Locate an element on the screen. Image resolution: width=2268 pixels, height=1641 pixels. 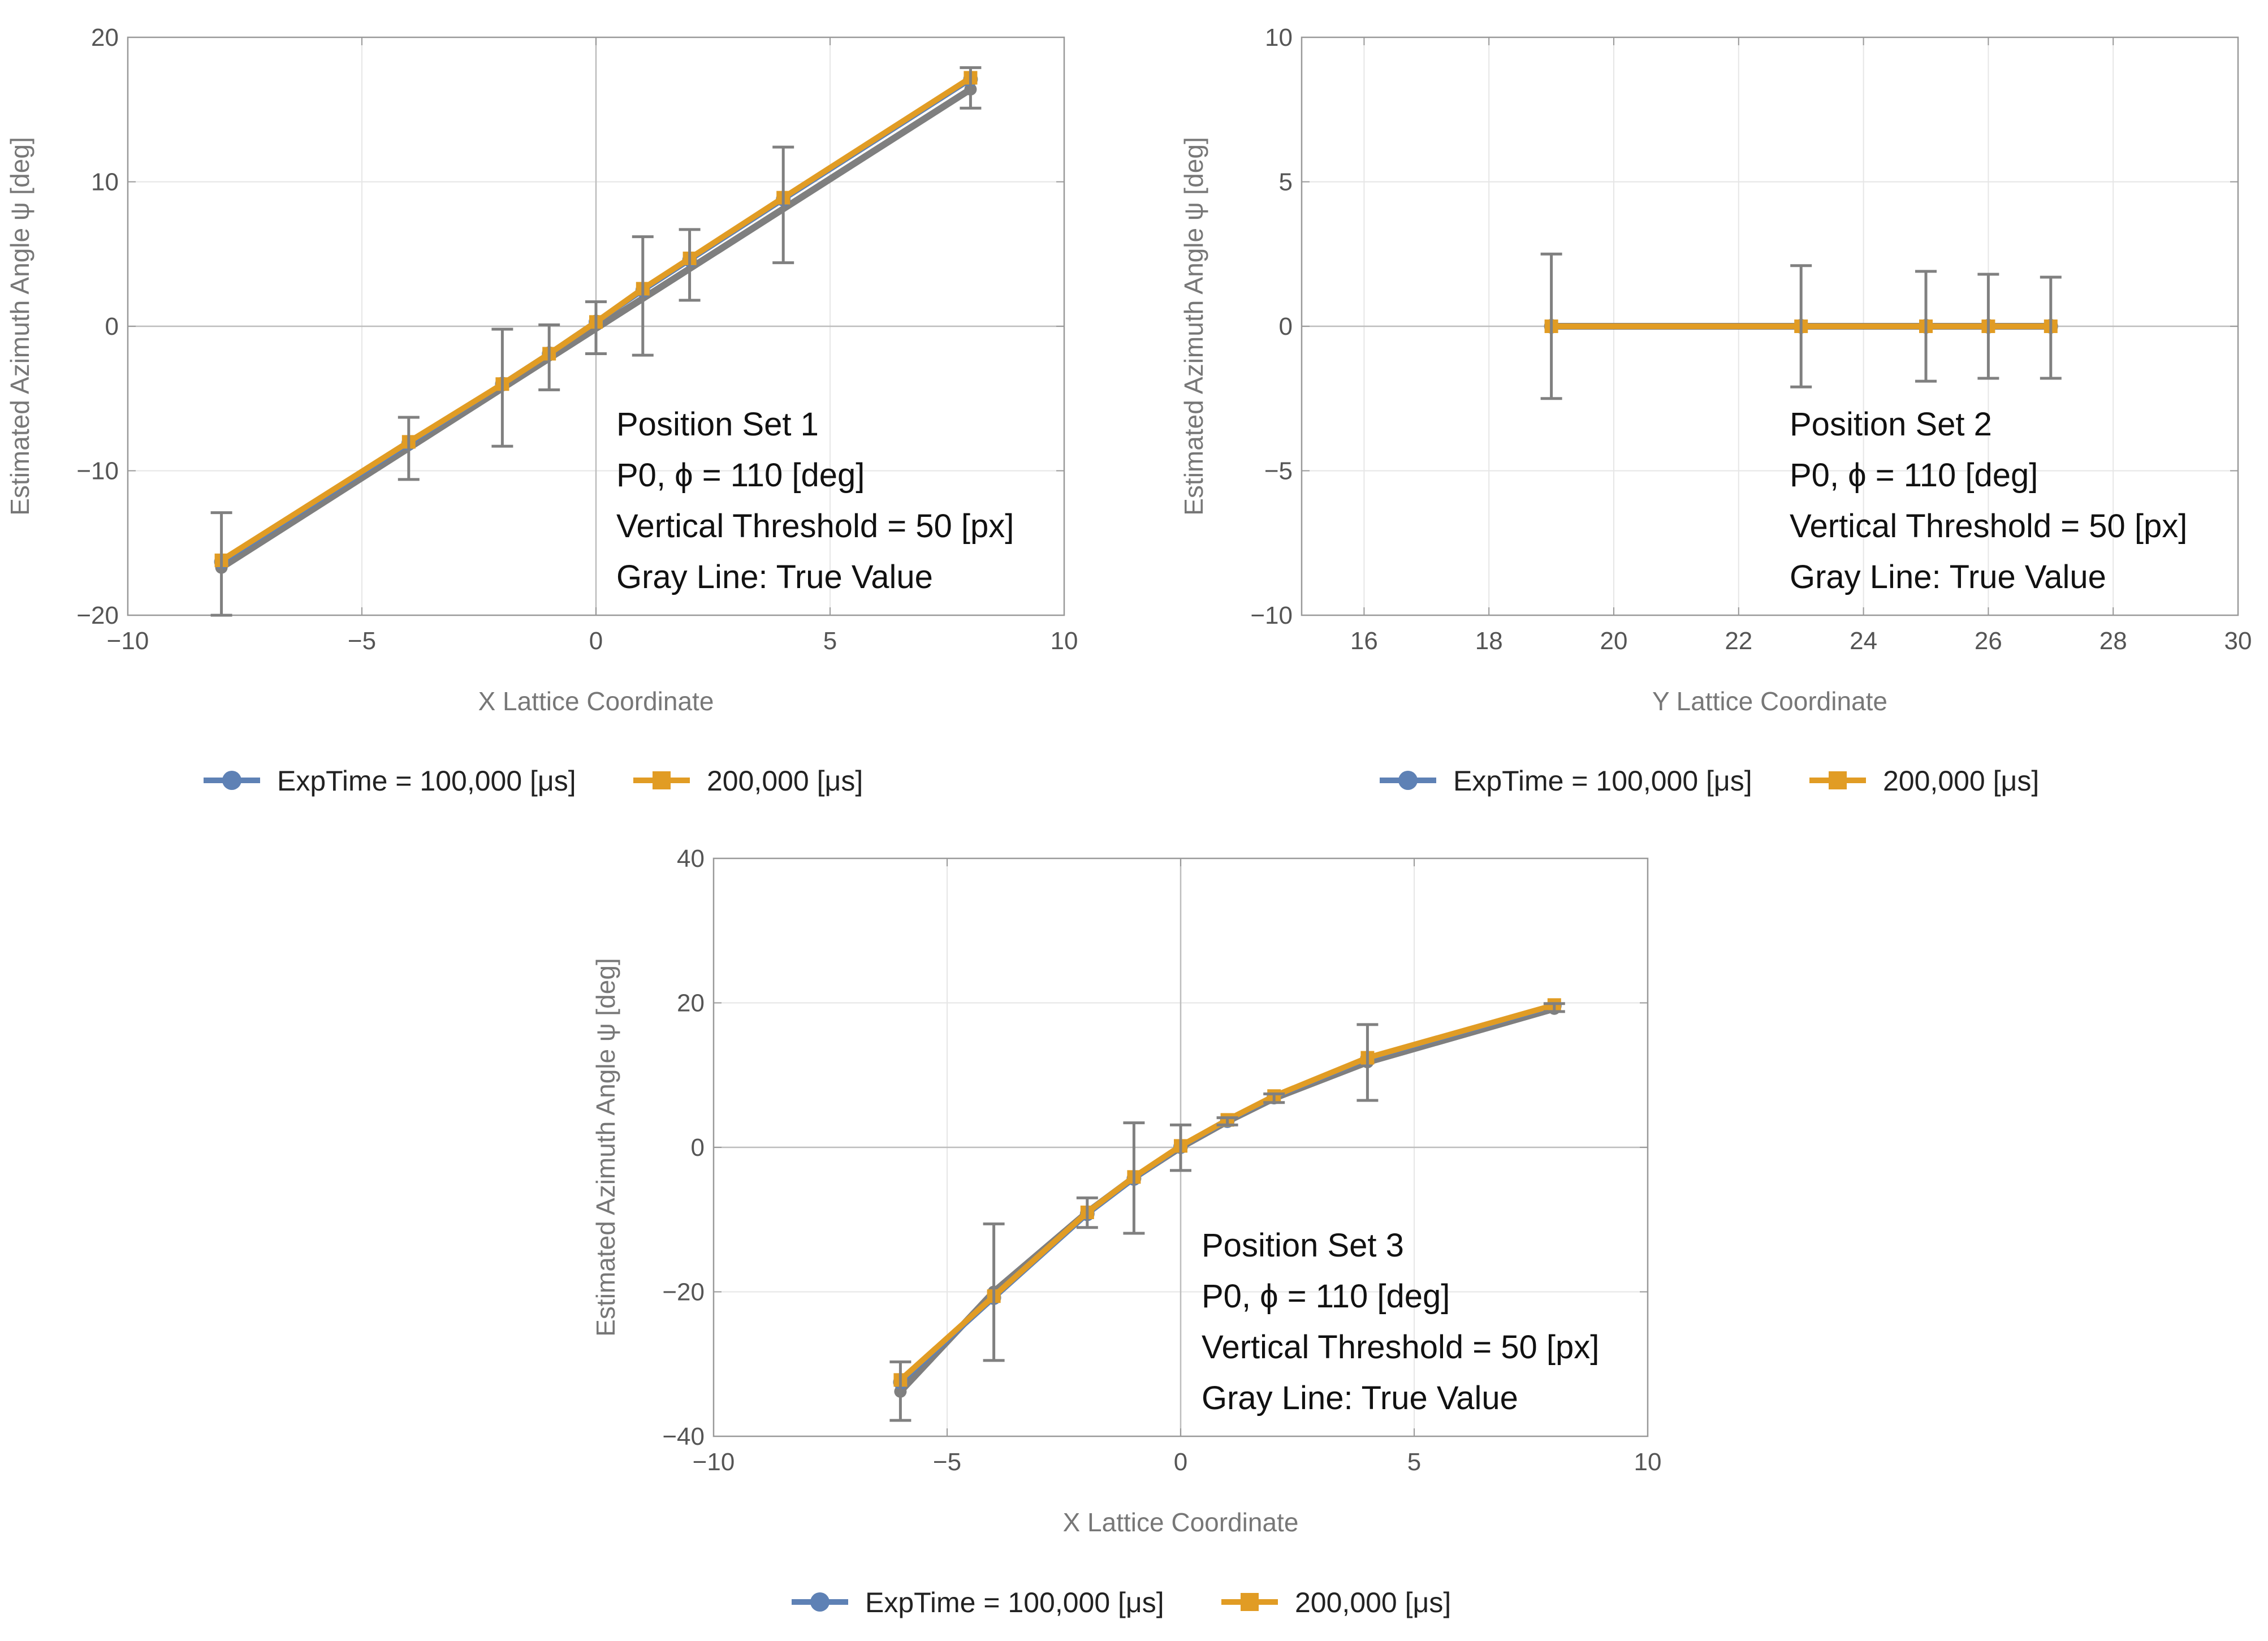
x-axis-title: Y Lattice Coordinate is located at coordinates (1770, 701).